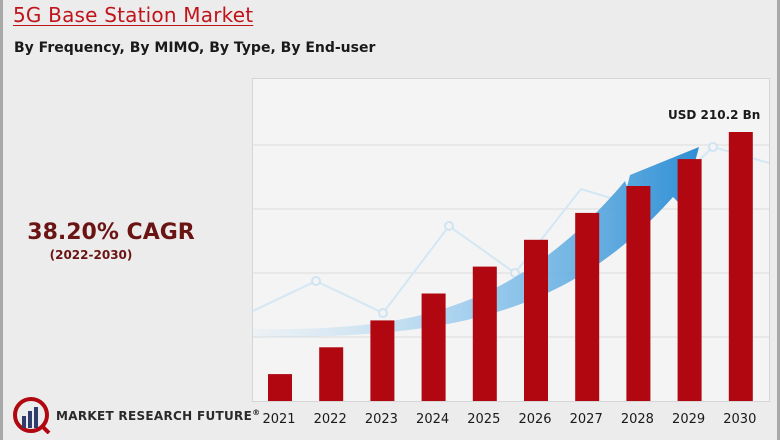 The width and height of the screenshot is (780, 440). What do you see at coordinates (330, 419) in the screenshot?
I see `x-tick-label: 2022` at bounding box center [330, 419].